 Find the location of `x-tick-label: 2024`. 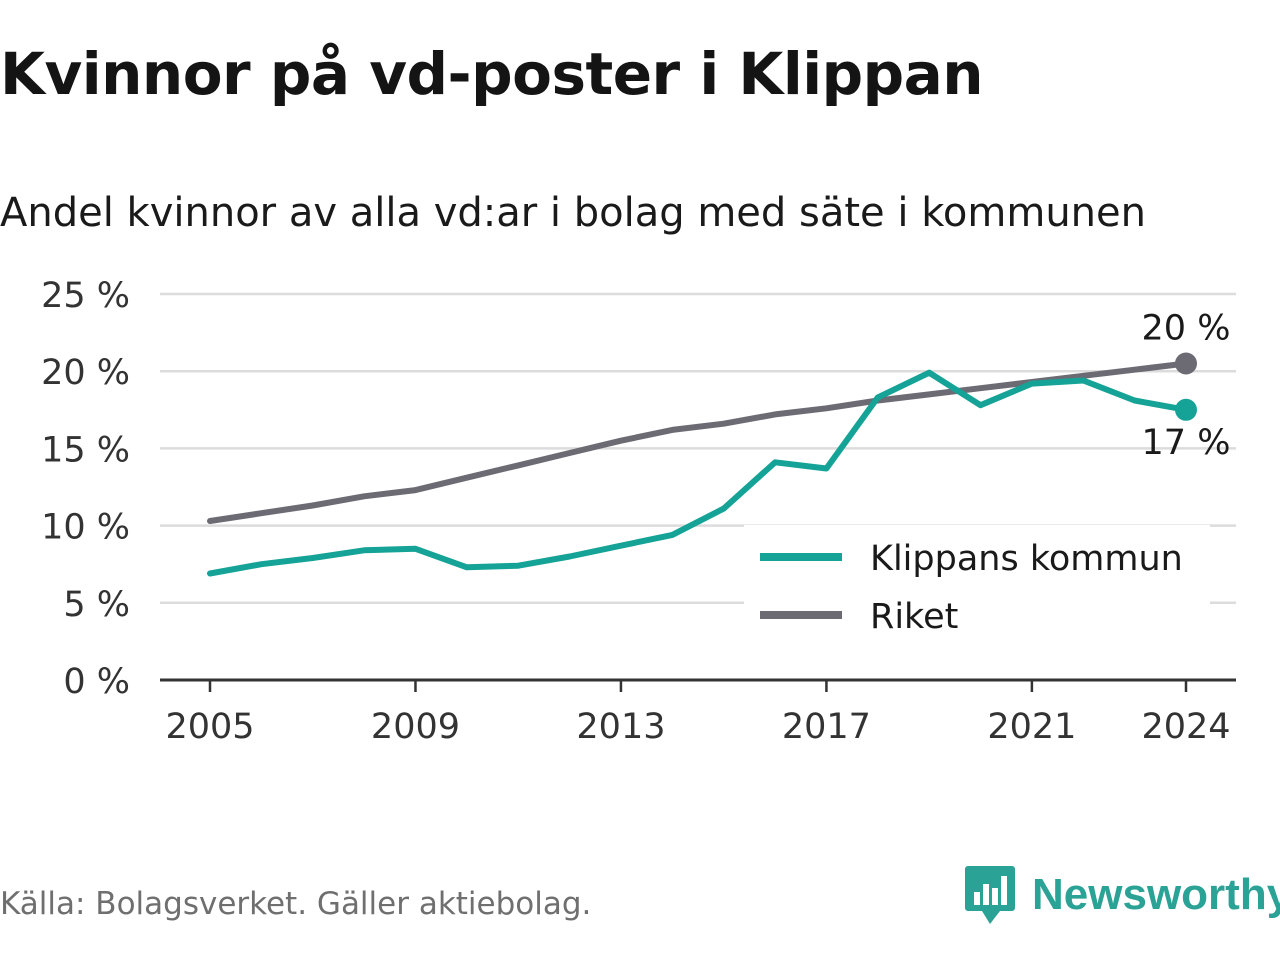

x-tick-label: 2024 is located at coordinates (1185, 727).